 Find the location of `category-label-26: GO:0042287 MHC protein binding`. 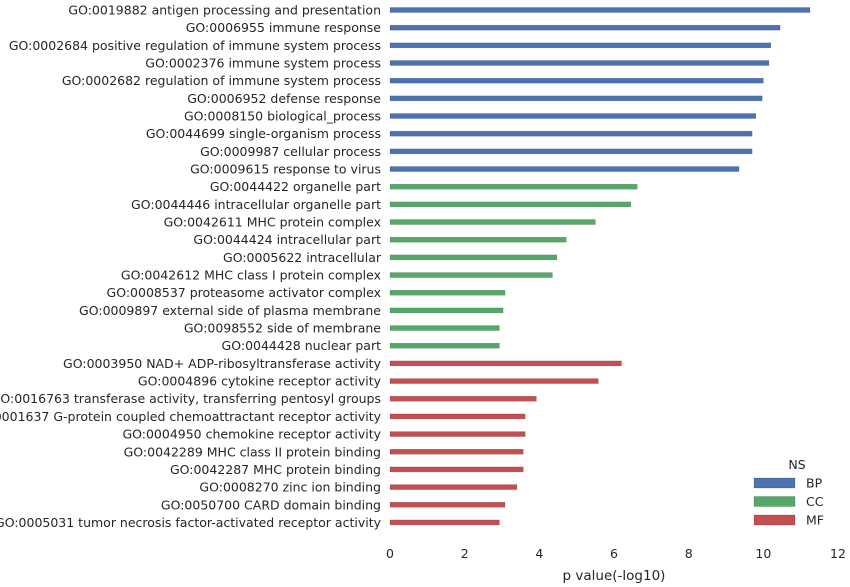

category-label-26: GO:0042287 MHC protein binding is located at coordinates (275, 469).